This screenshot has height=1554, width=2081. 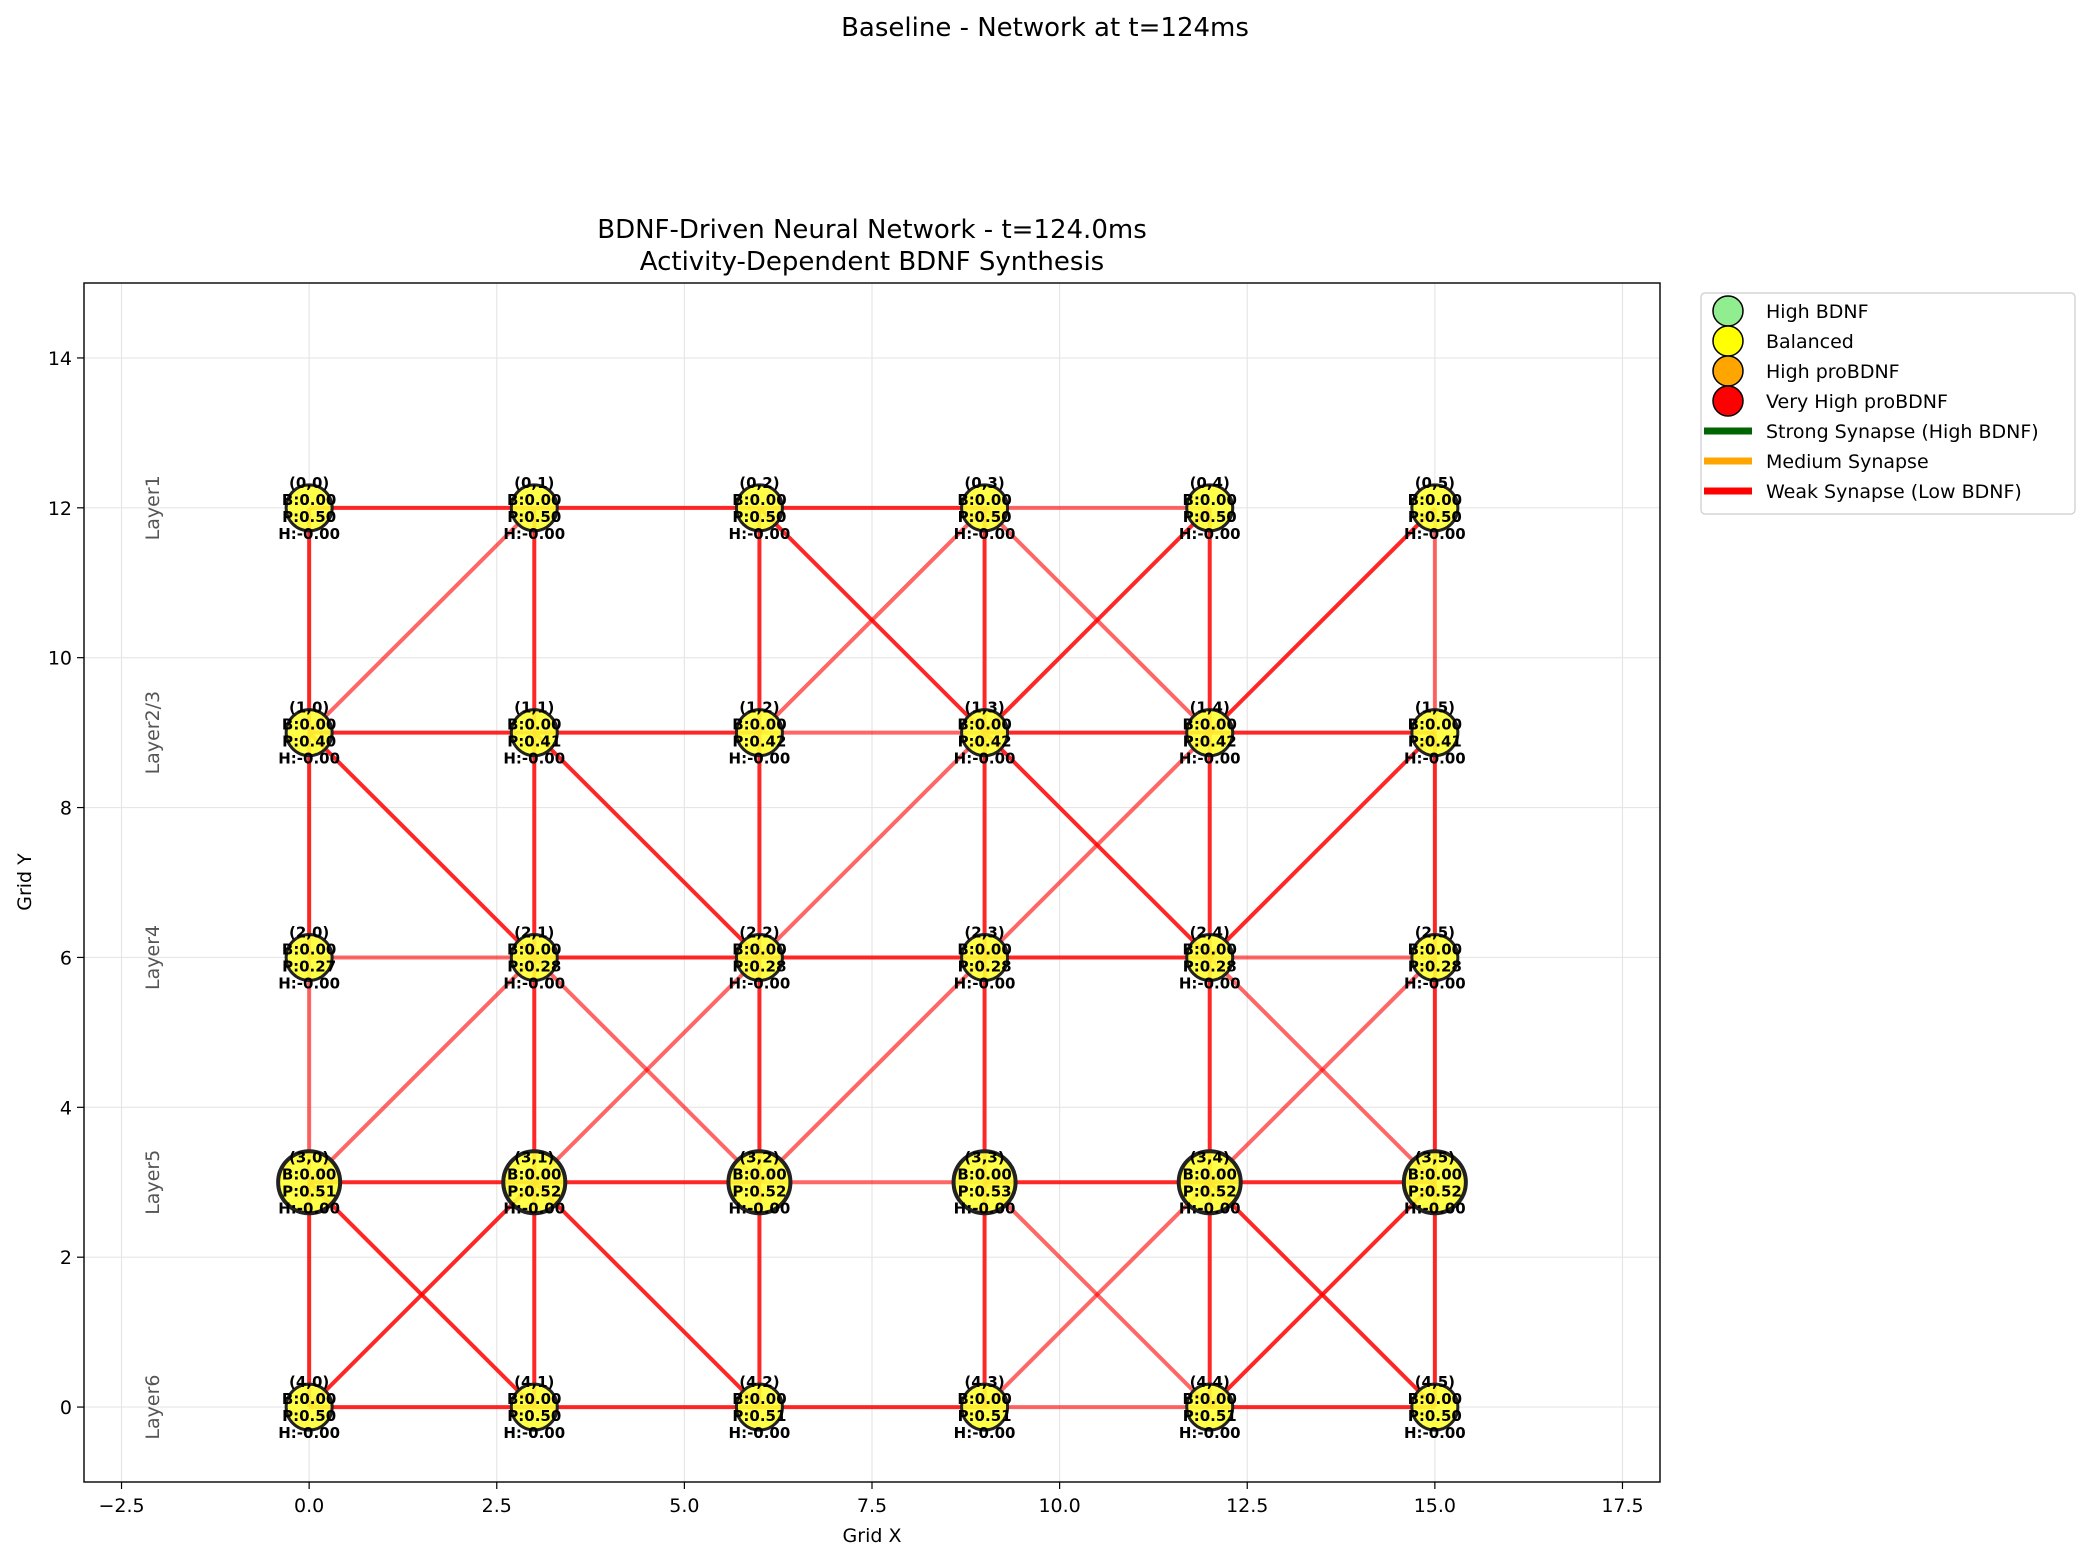 I want to click on neuron-id-label: (0,3), so click(x=984, y=483).